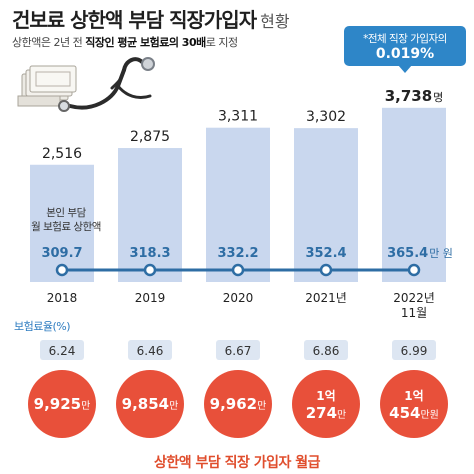 This screenshot has width=474, height=474. Describe the element at coordinates (405, 39) in the screenshot. I see `callout-line1: *전체 직장 가입자의` at that location.